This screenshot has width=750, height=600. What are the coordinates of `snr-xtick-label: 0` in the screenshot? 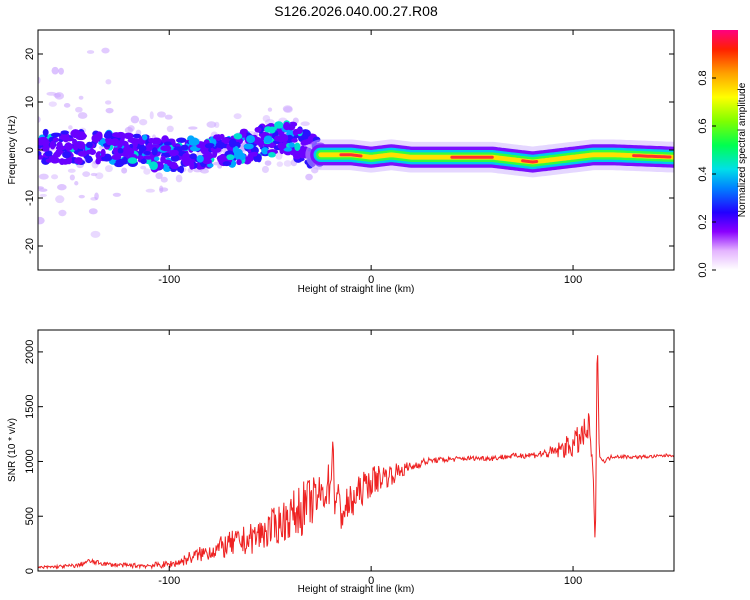 It's located at (371, 581).